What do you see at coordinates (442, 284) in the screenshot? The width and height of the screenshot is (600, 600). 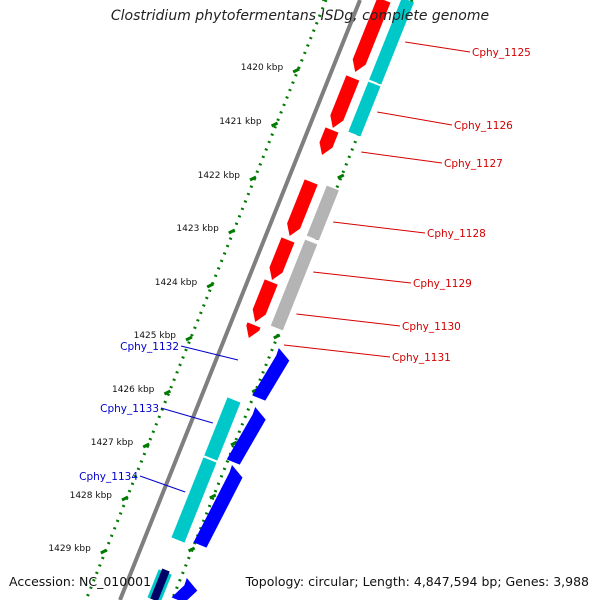 I see `gene-label-Cphy_1129: Cphy_1129` at bounding box center [442, 284].